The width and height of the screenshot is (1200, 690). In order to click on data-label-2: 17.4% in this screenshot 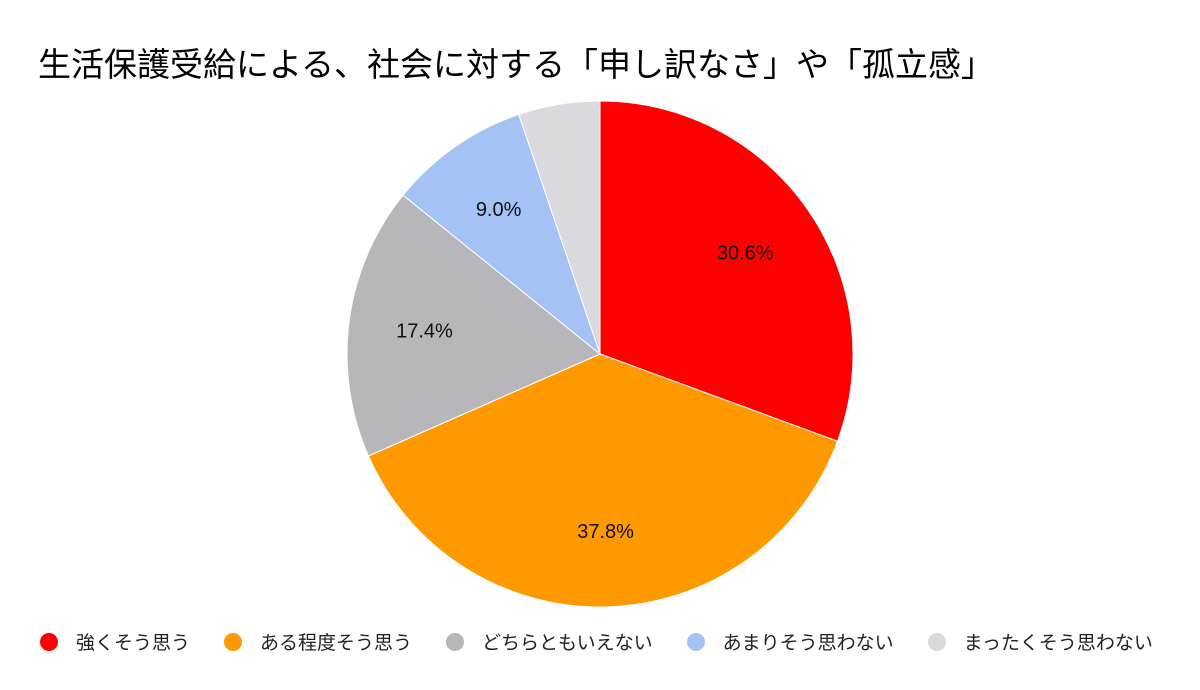, I will do `click(424, 332)`.